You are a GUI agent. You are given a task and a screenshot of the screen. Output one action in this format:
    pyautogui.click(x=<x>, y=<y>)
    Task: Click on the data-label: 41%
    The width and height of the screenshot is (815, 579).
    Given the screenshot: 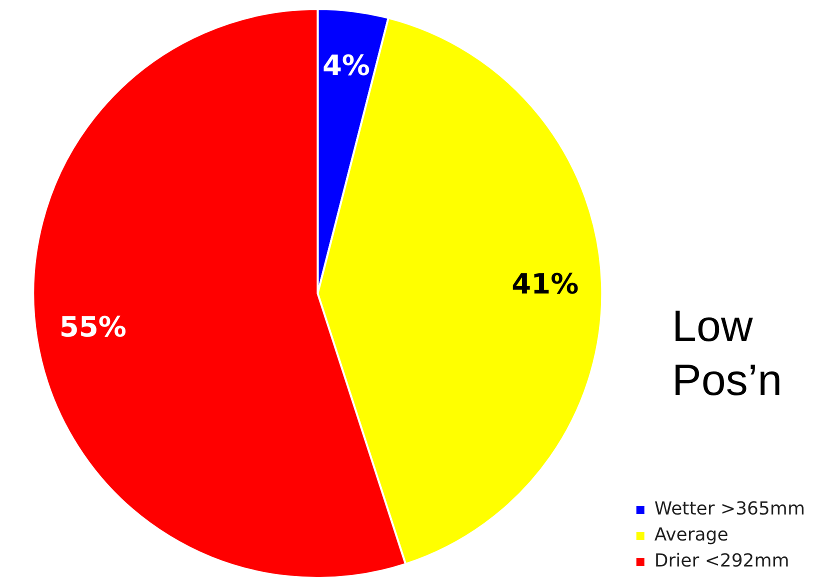 What is the action you would take?
    pyautogui.click(x=545, y=284)
    